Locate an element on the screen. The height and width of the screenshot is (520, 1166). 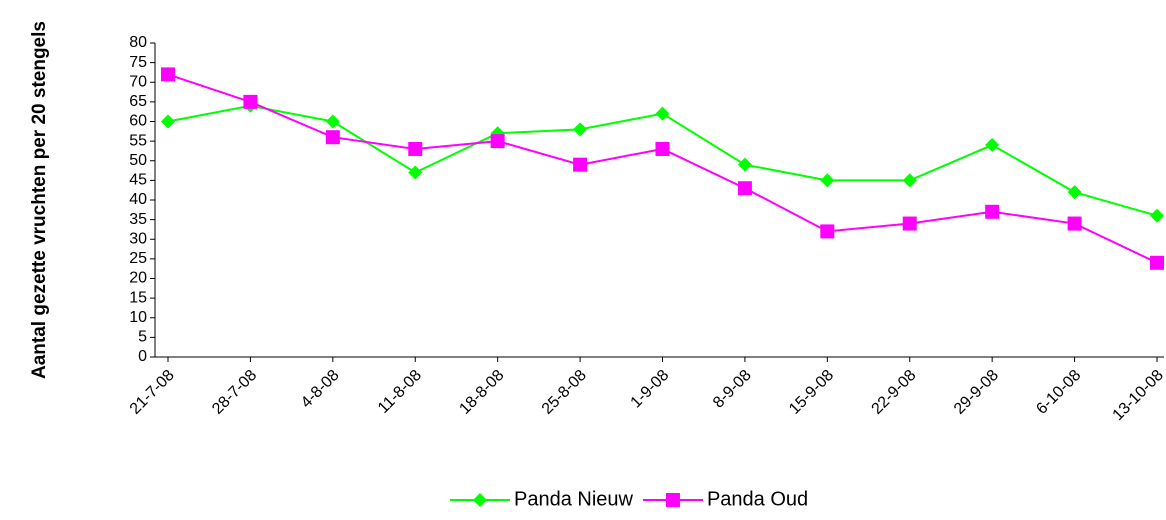
x-tick-label: 13-10-08 is located at coordinates (1138, 395).